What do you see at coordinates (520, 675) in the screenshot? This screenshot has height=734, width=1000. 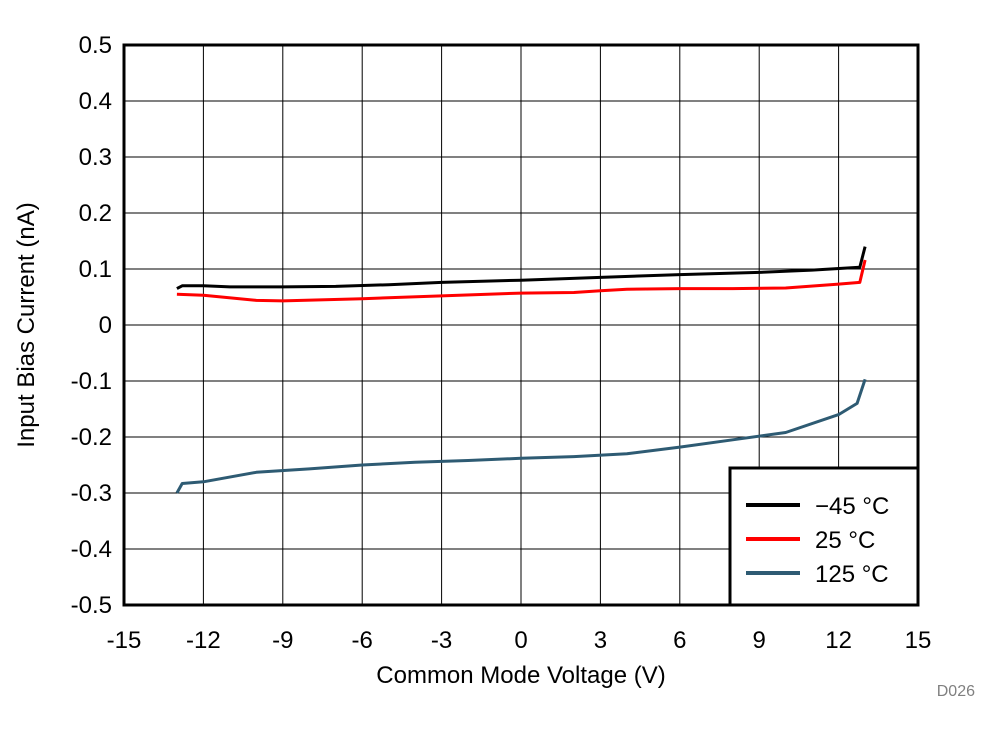 I see `x-axis-title: Common Mode Voltage (V)` at bounding box center [520, 675].